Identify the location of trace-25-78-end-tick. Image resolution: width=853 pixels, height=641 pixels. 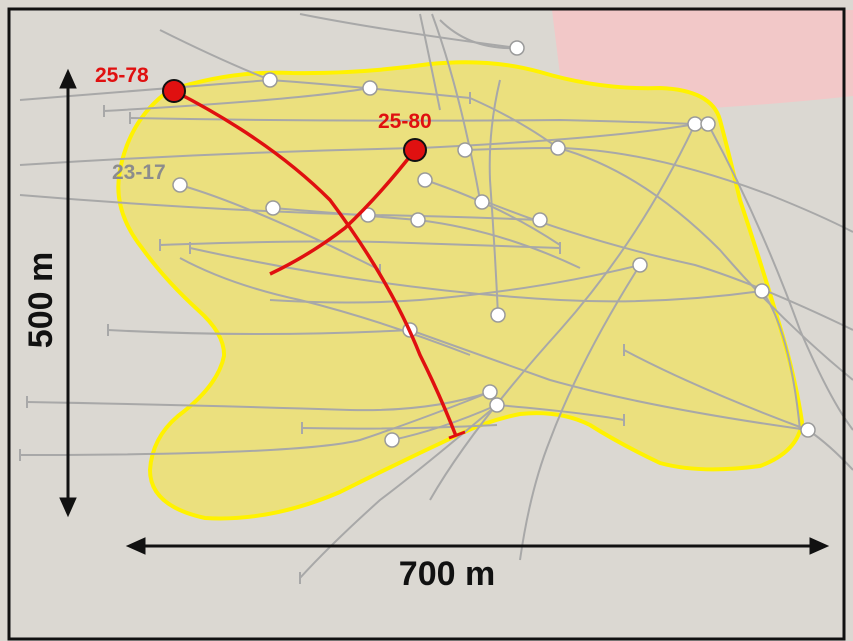
(457, 435).